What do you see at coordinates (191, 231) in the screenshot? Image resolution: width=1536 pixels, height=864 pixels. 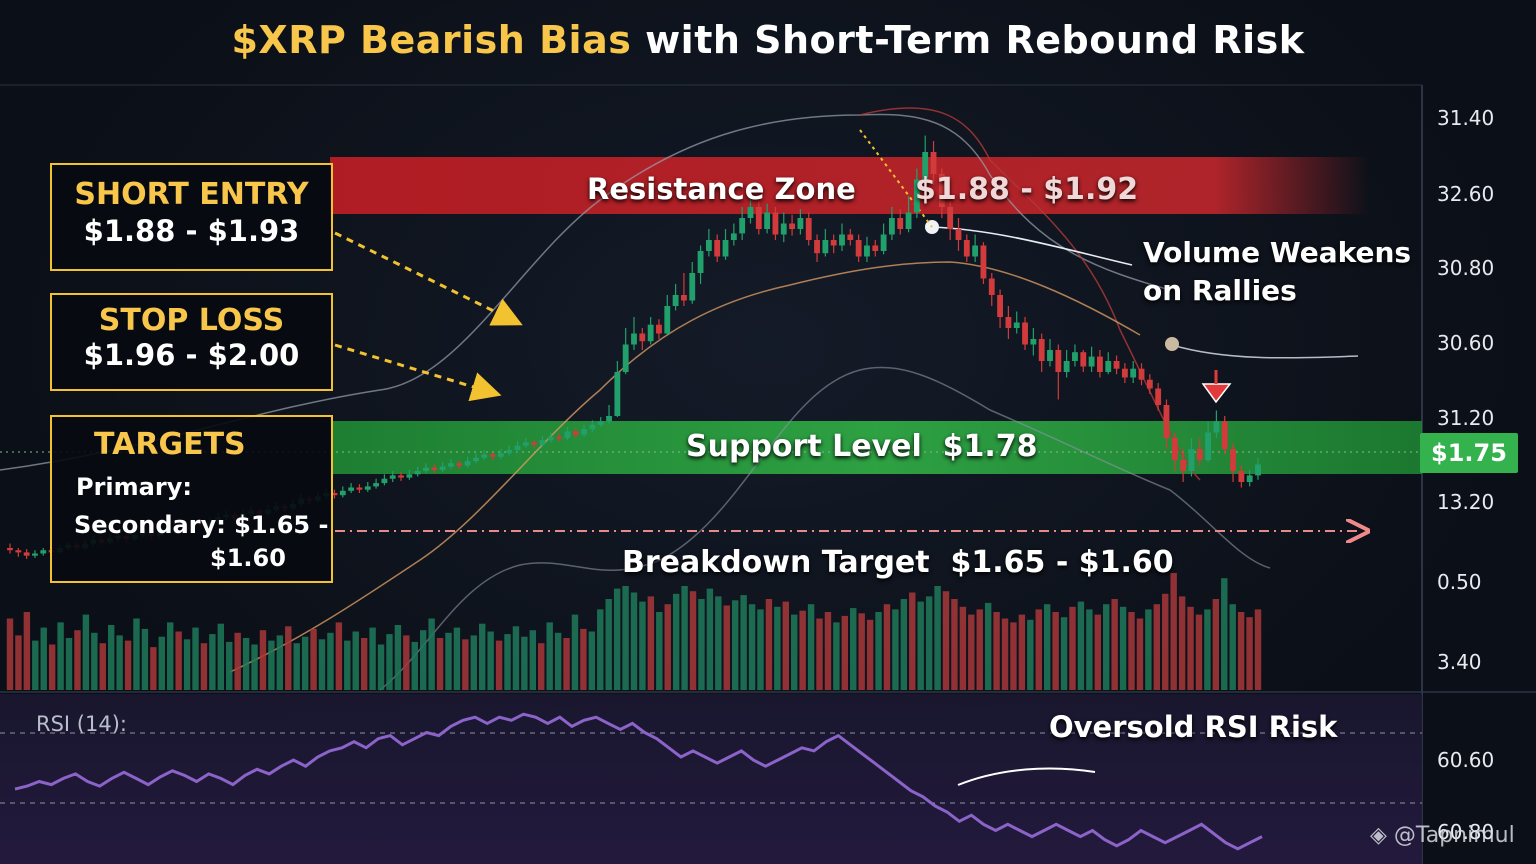 I see `short-entry-value: $1.88 - $1.93` at bounding box center [191, 231].